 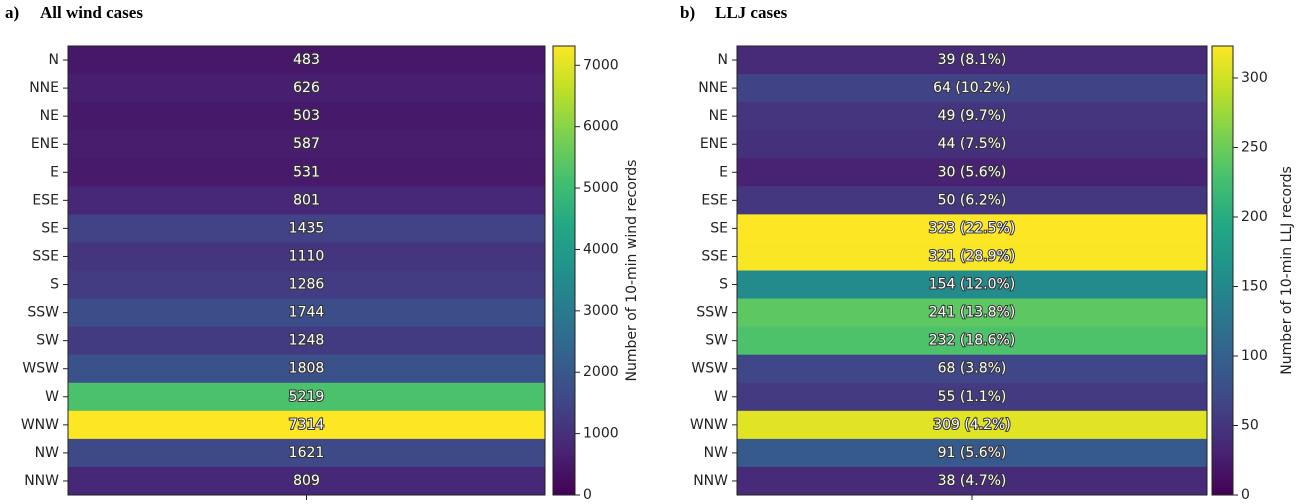 I want to click on cell-label: 483, so click(x=306, y=60).